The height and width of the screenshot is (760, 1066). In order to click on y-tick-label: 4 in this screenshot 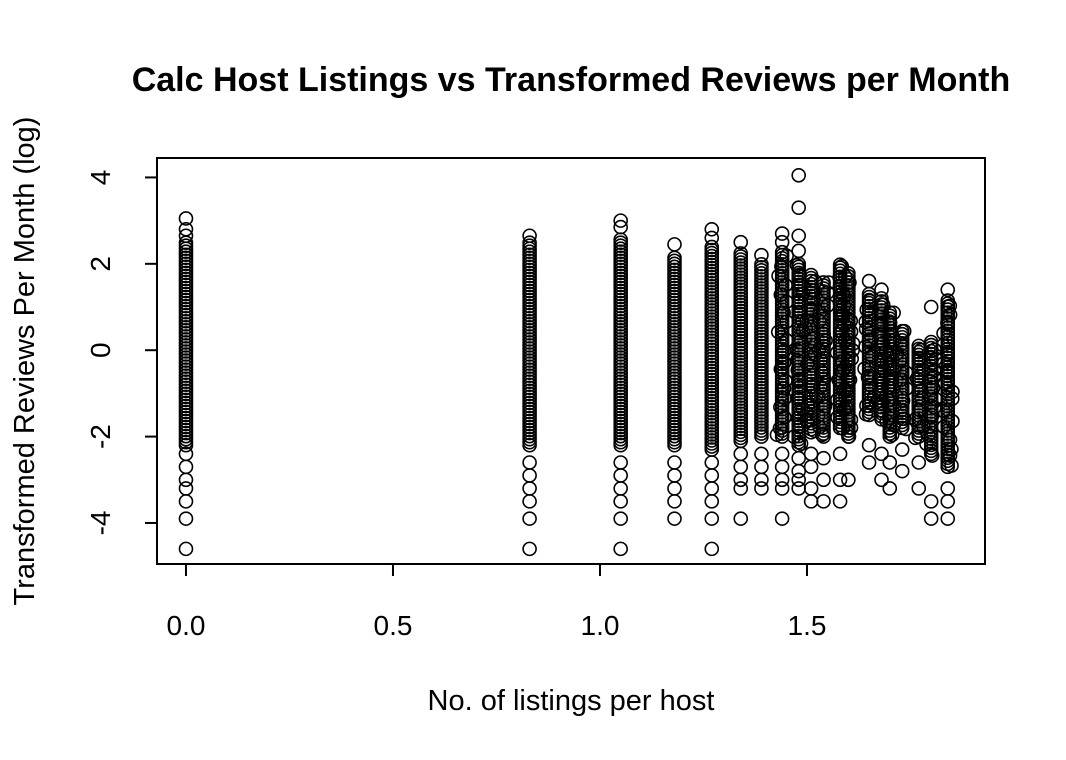, I will do `click(100, 178)`.